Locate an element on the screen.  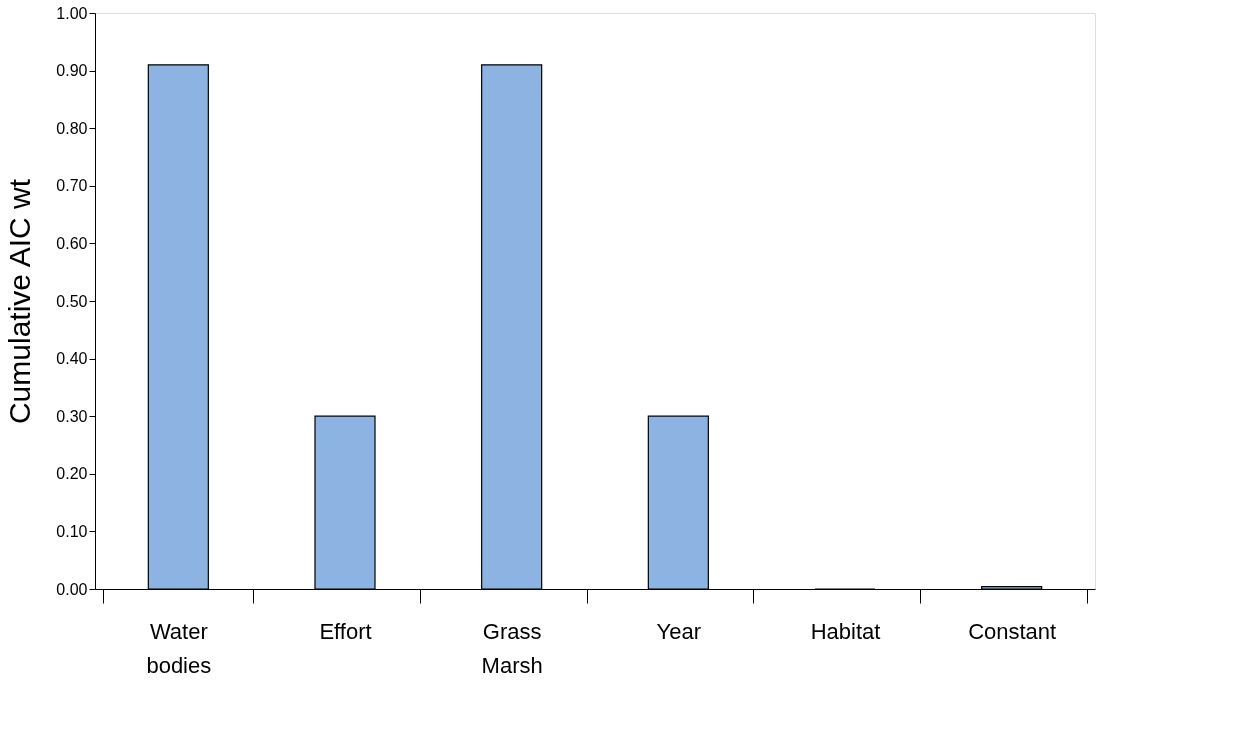
x-tick-label: Effort is located at coordinates (345, 631).